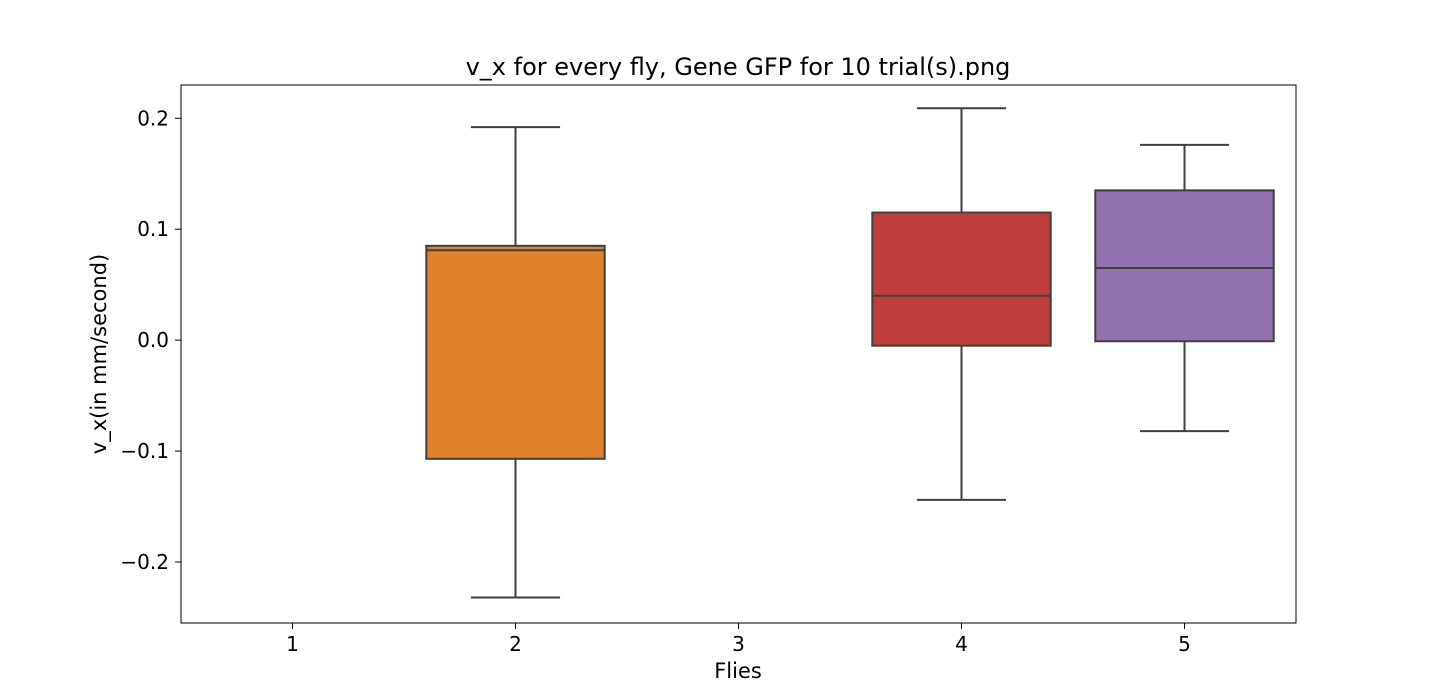 Image resolution: width=1440 pixels, height=700 pixels. What do you see at coordinates (961, 644) in the screenshot?
I see `x-tick-label: 4` at bounding box center [961, 644].